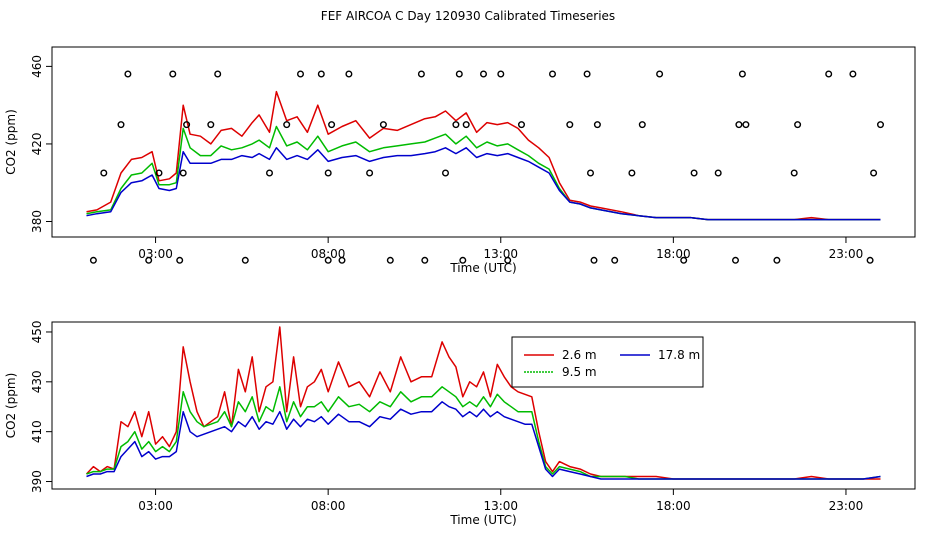  What do you see at coordinates (579, 372) in the screenshot?
I see `legend-label: 9.5 m` at bounding box center [579, 372].